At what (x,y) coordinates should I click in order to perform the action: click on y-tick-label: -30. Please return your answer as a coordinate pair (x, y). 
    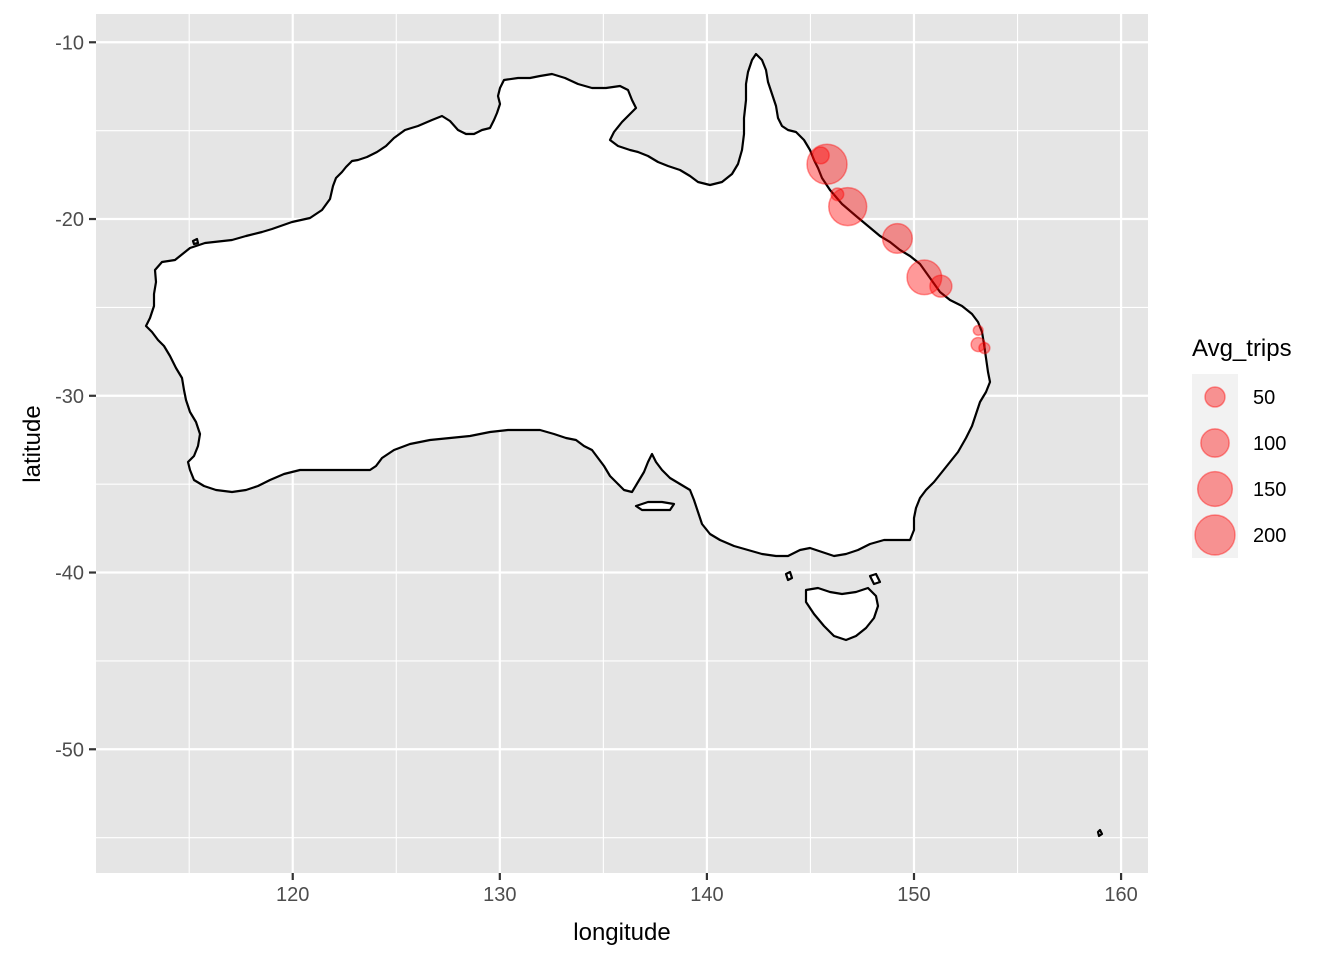
    Looking at the image, I should click on (69, 397).